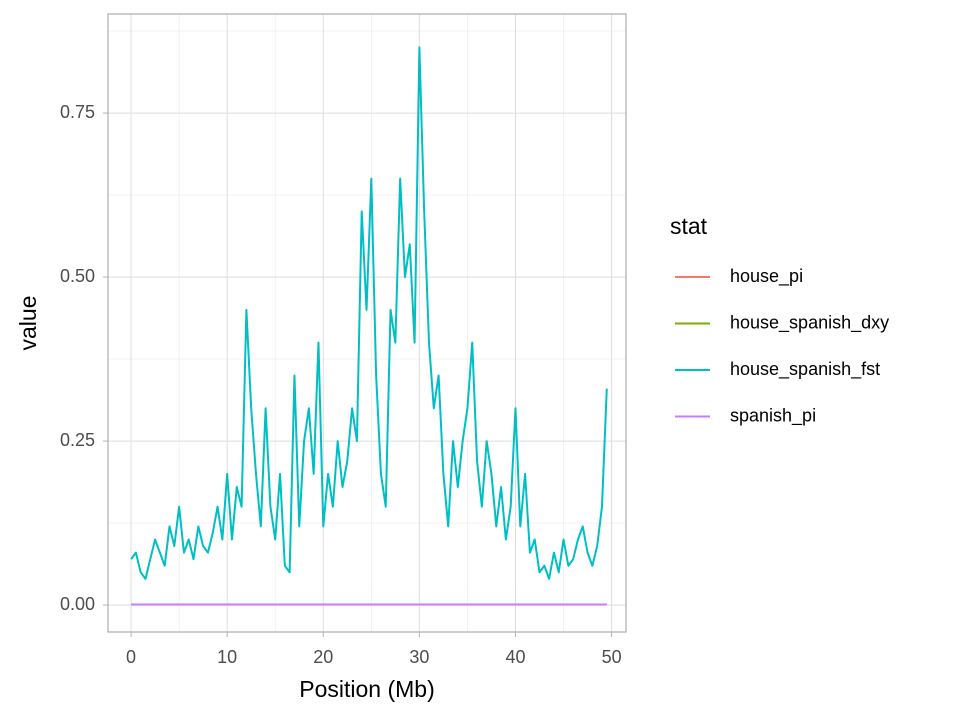 The image size is (960, 720). What do you see at coordinates (612, 657) in the screenshot?
I see `x-tick-label: 50` at bounding box center [612, 657].